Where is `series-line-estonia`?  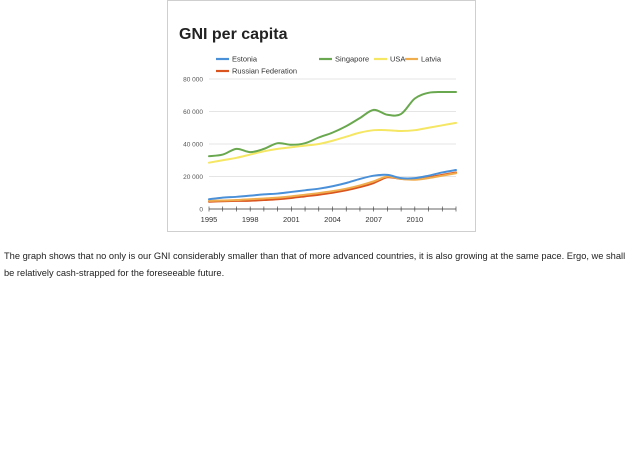 series-line-estonia is located at coordinates (332, 185).